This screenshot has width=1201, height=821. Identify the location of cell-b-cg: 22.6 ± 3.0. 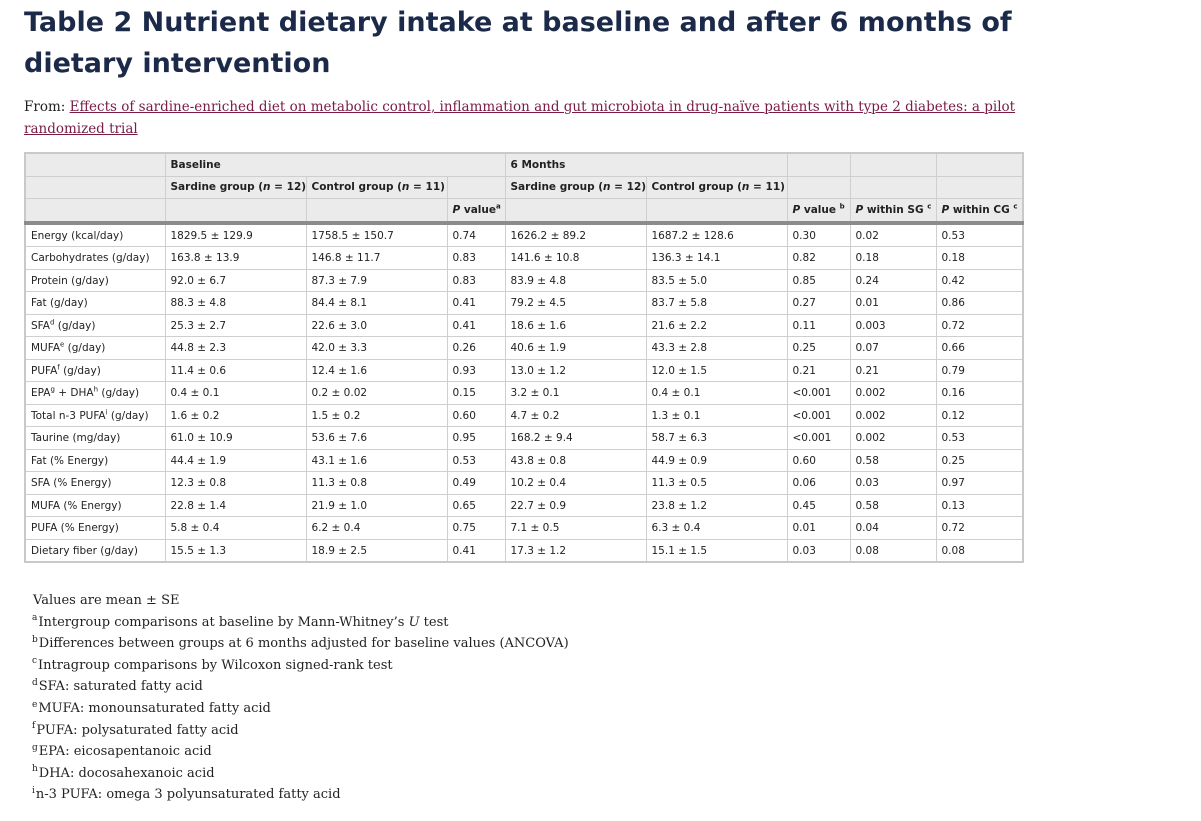
(376, 325).